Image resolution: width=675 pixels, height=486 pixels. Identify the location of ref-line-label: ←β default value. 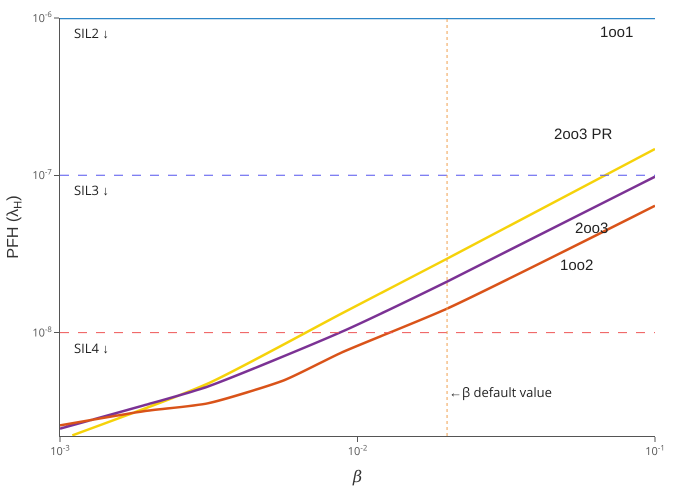
(500, 392).